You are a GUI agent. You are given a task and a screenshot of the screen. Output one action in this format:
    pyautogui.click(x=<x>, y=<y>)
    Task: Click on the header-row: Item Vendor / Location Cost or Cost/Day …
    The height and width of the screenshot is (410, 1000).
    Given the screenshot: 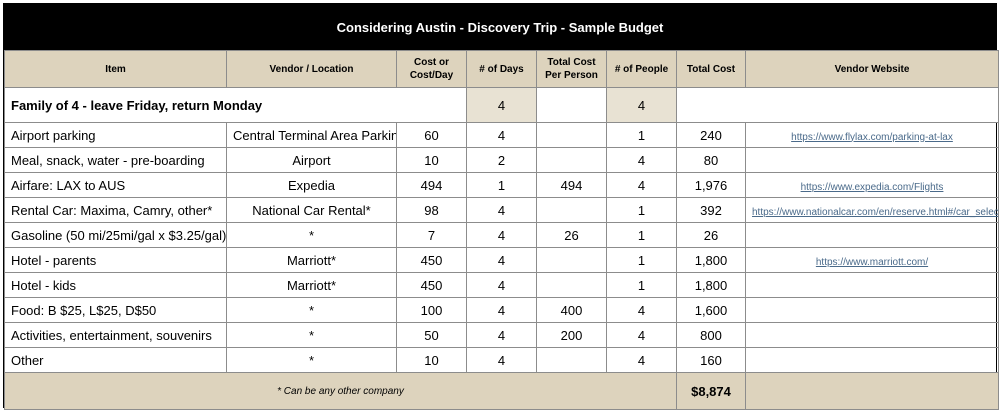 What is the action you would take?
    pyautogui.click(x=501, y=69)
    